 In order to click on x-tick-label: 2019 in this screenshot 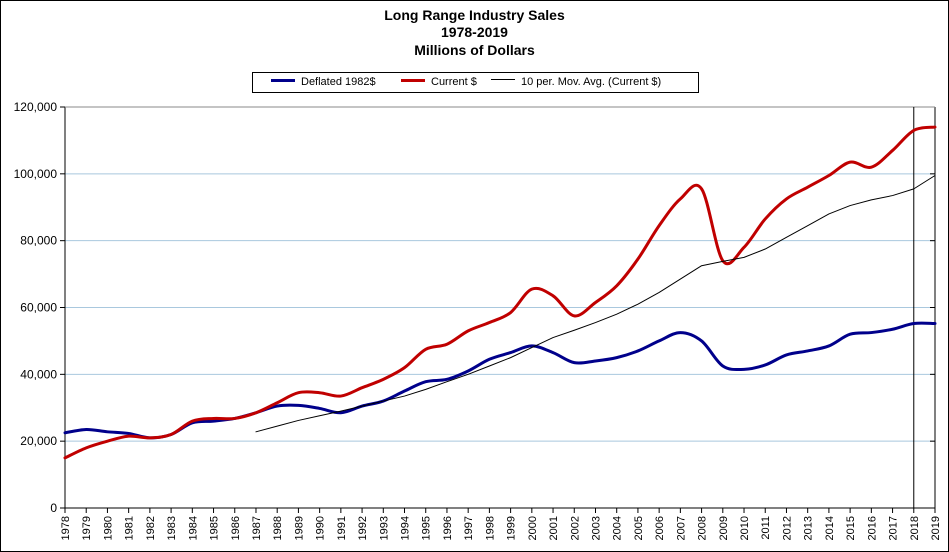, I will do `click(936, 528)`.